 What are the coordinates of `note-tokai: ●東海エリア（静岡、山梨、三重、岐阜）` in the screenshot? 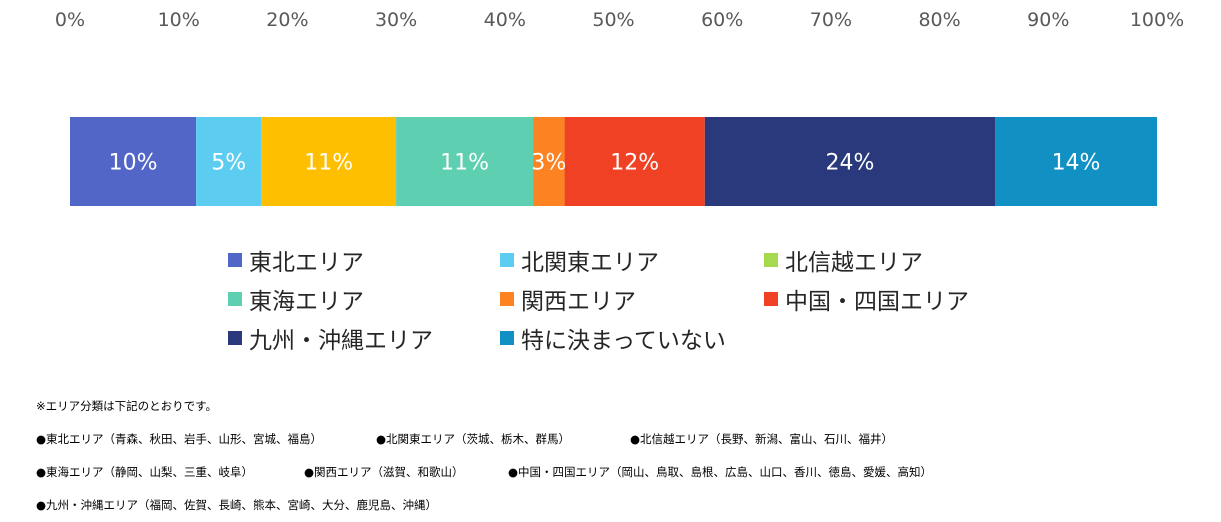 It's located at (145, 472).